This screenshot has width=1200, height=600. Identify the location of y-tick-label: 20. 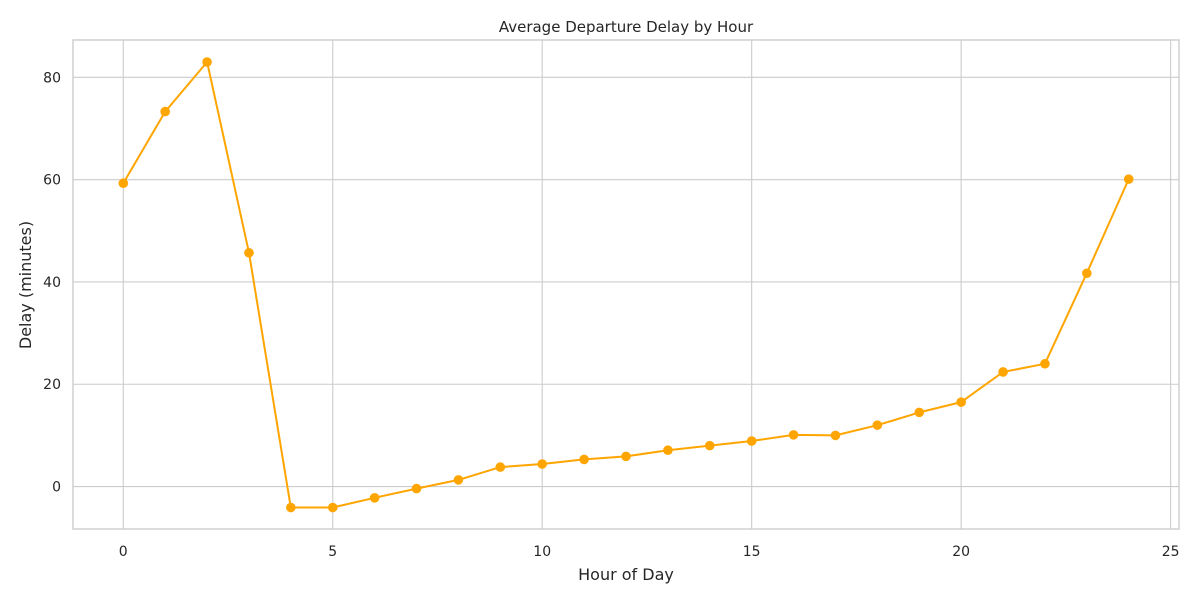
(52, 385).